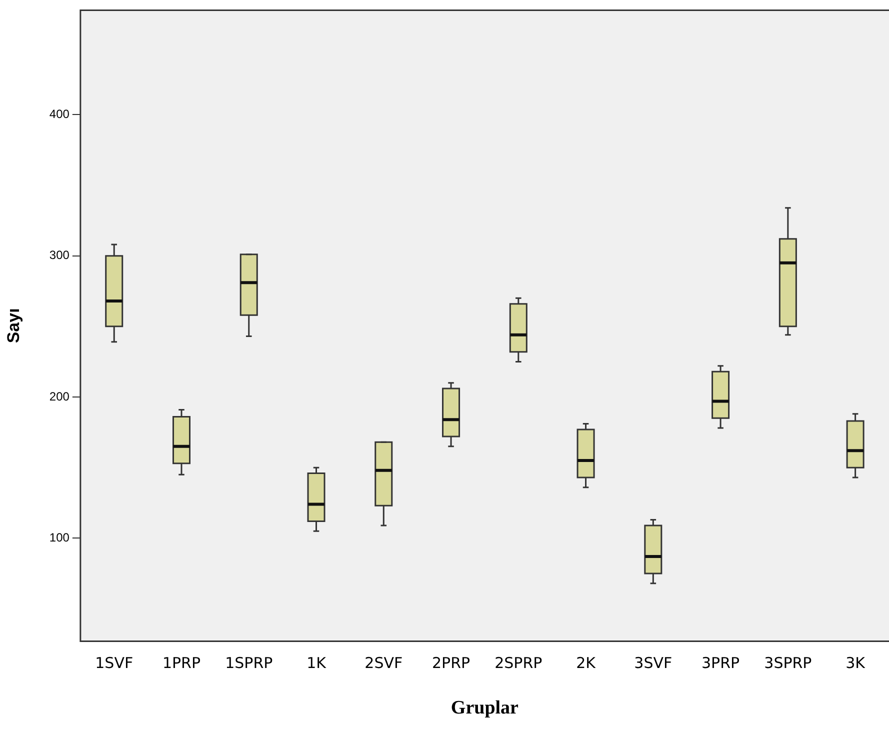  I want to click on x-tick-label: 3PRP, so click(721, 663).